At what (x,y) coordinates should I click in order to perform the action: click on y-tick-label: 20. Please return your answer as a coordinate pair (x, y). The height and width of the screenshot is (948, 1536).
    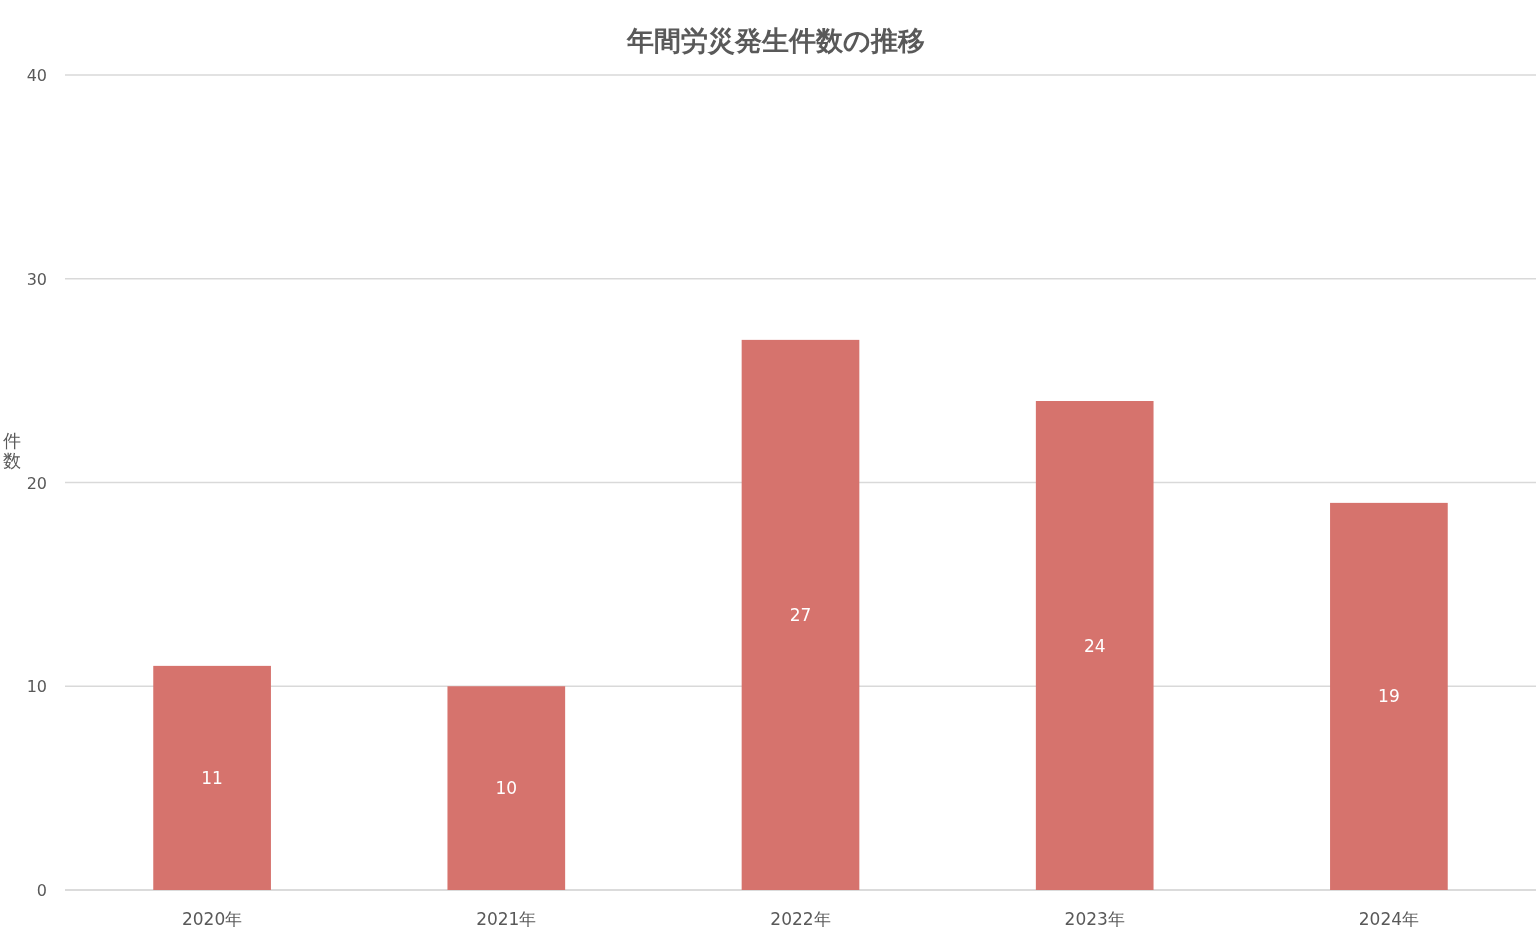
    Looking at the image, I should click on (36, 483).